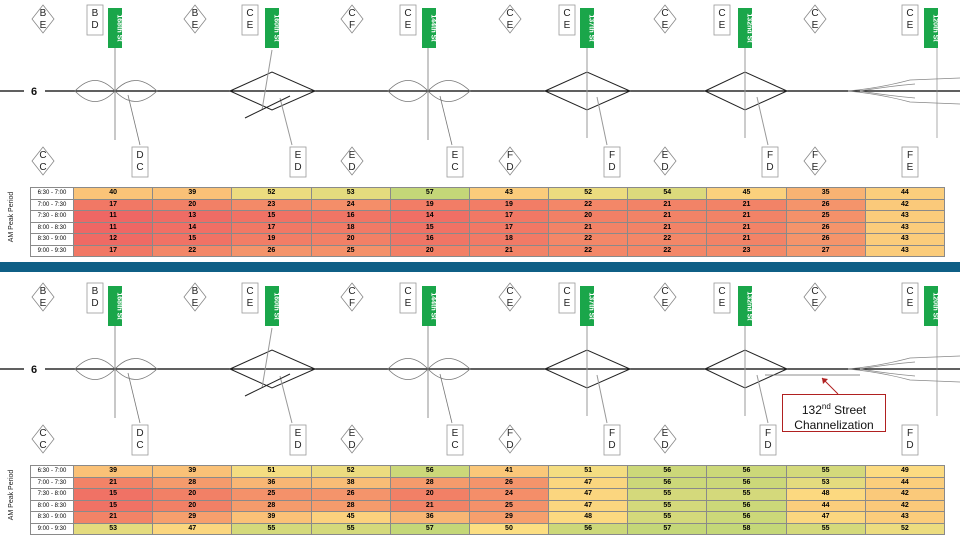 This screenshot has height=540, width=960. What do you see at coordinates (931, 306) in the screenshot?
I see `street-sign-120th: 120th St` at bounding box center [931, 306].